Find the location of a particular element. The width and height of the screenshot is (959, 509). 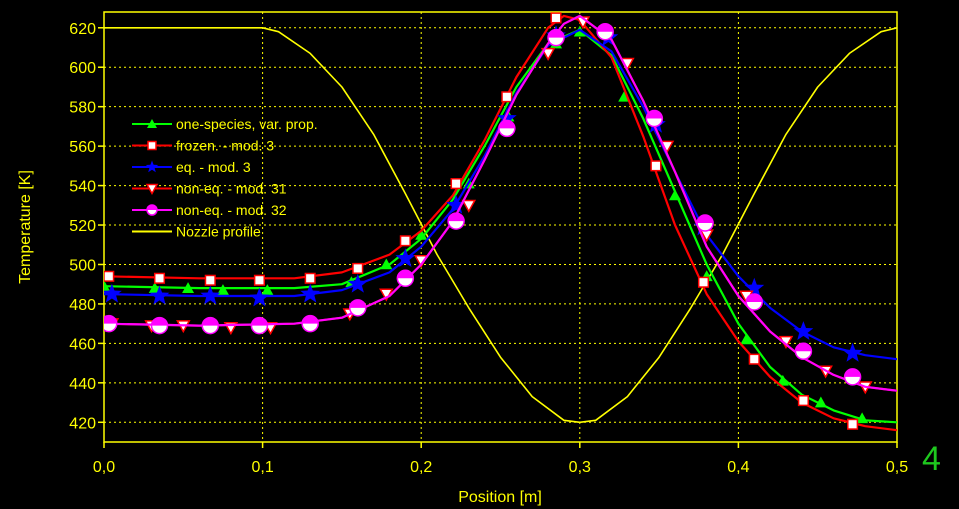

y-axis-label: Temperature [K] is located at coordinates (25, 227).